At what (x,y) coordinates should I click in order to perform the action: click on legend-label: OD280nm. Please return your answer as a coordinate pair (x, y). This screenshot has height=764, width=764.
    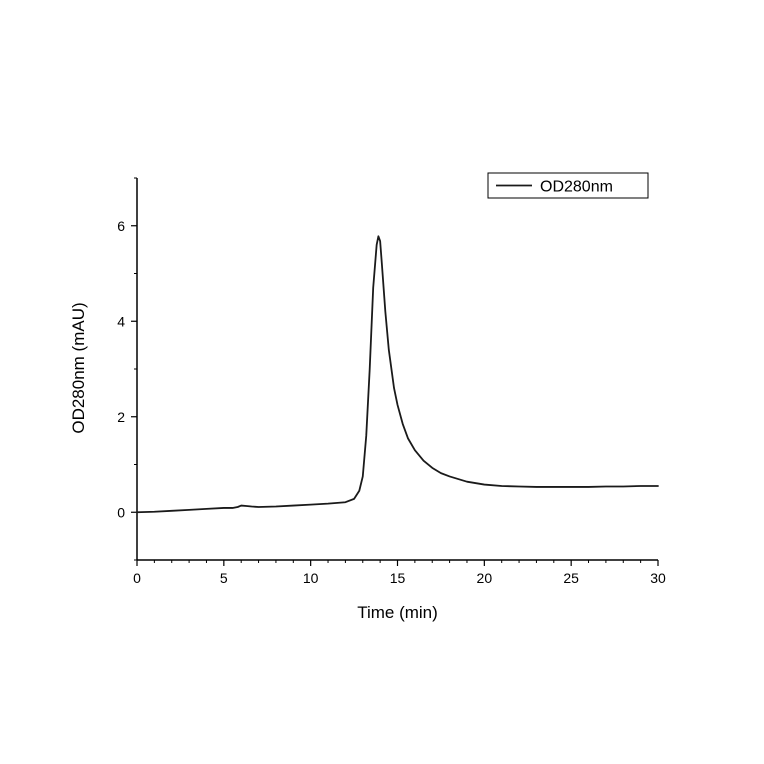
    Looking at the image, I should click on (576, 187).